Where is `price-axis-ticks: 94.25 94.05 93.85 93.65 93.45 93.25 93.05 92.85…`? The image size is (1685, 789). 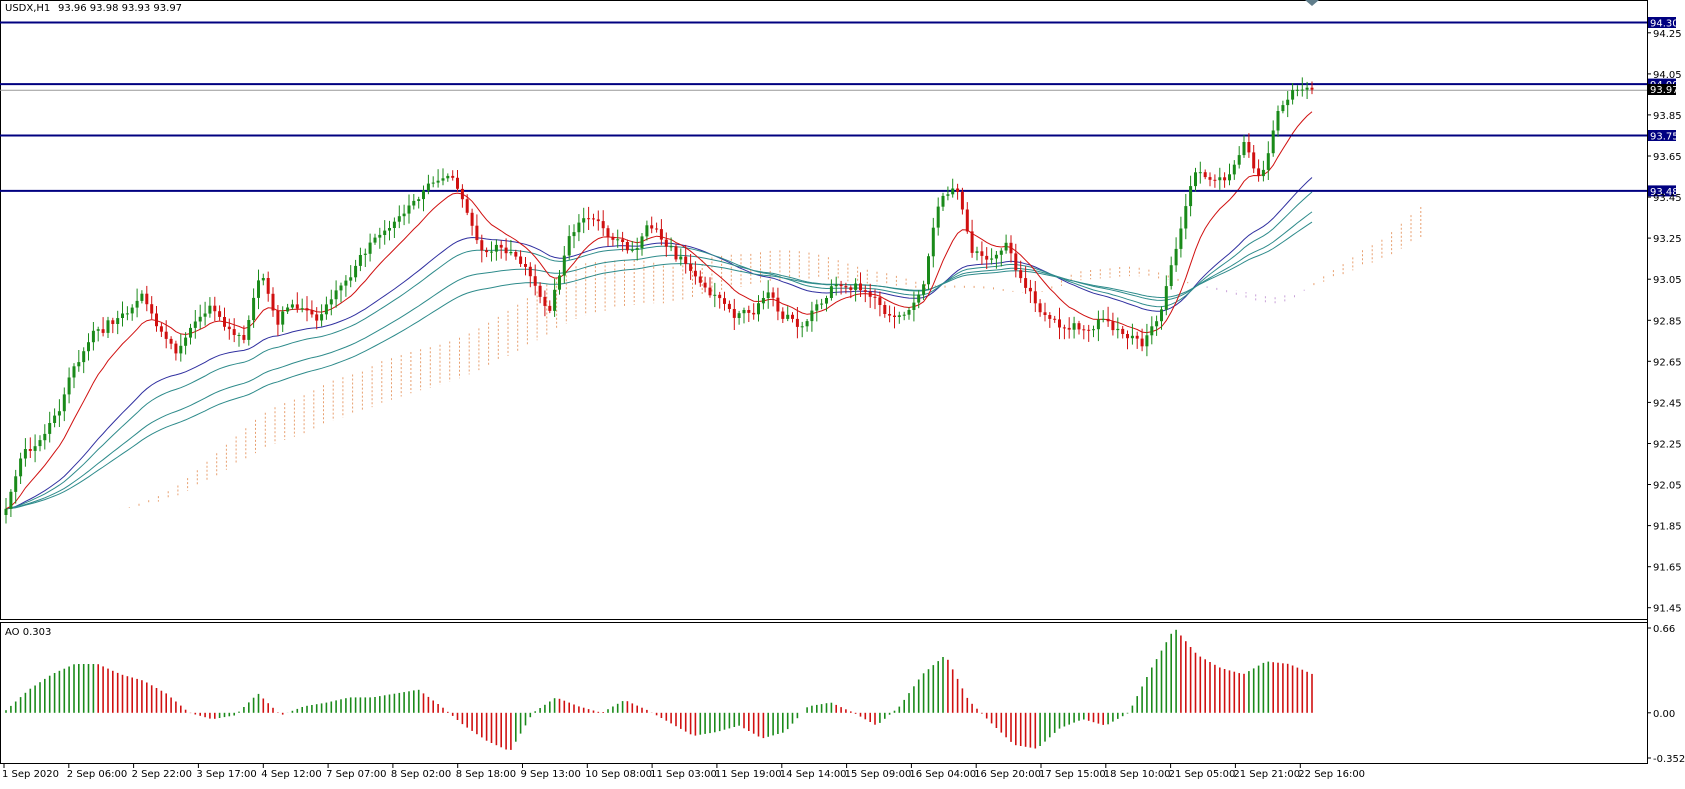
price-axis-ticks: 94.25 94.05 93.85 93.65 93.45 93.25 93.05 92.85… is located at coordinates (1664, 322).